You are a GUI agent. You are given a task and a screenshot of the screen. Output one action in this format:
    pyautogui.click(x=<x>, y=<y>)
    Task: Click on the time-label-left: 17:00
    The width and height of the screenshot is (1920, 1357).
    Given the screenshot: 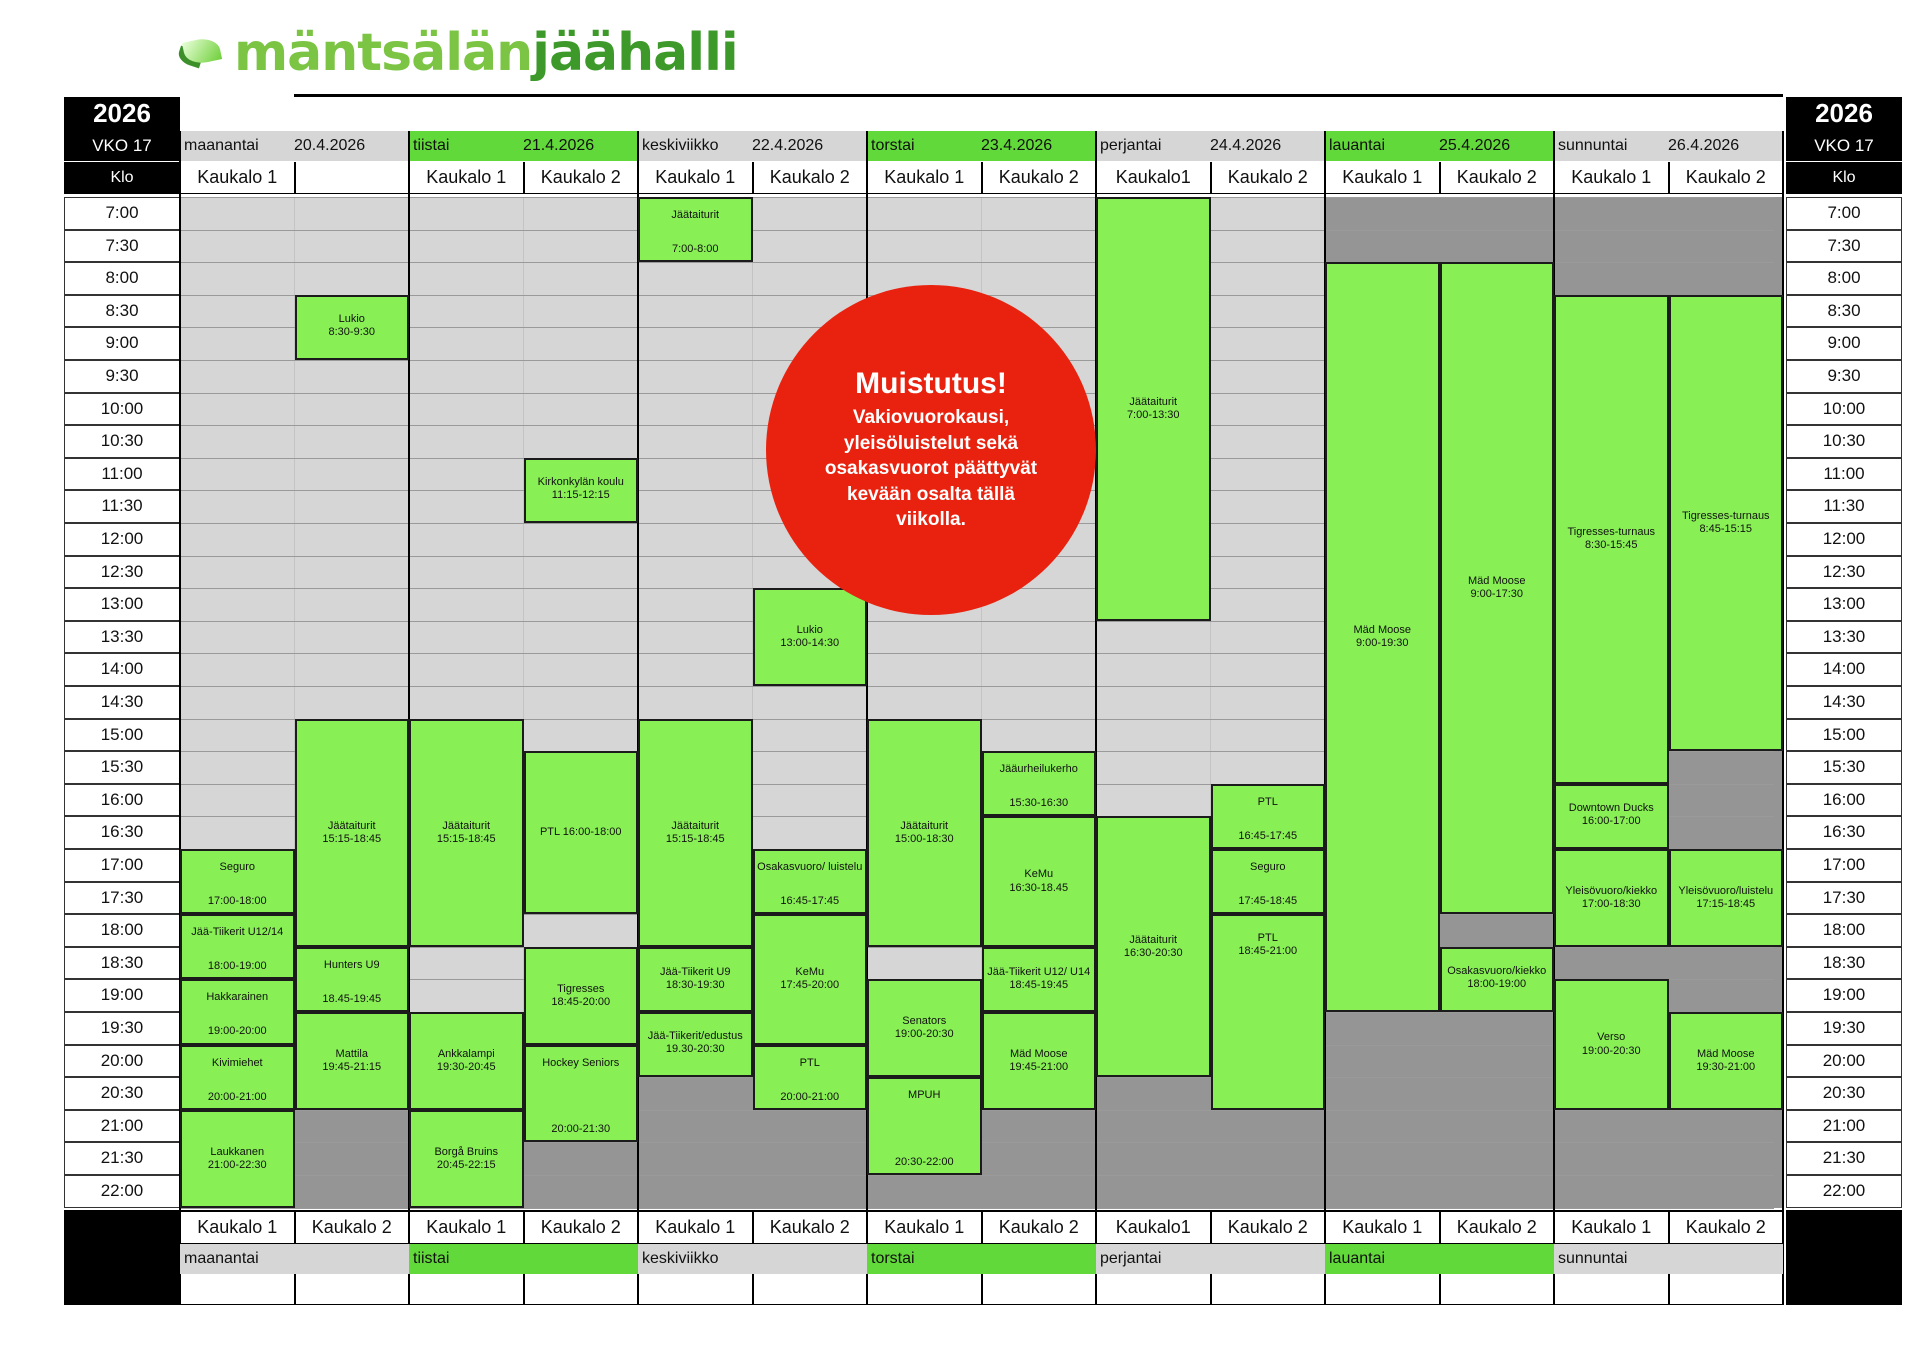 What is the action you would take?
    pyautogui.click(x=122, y=865)
    